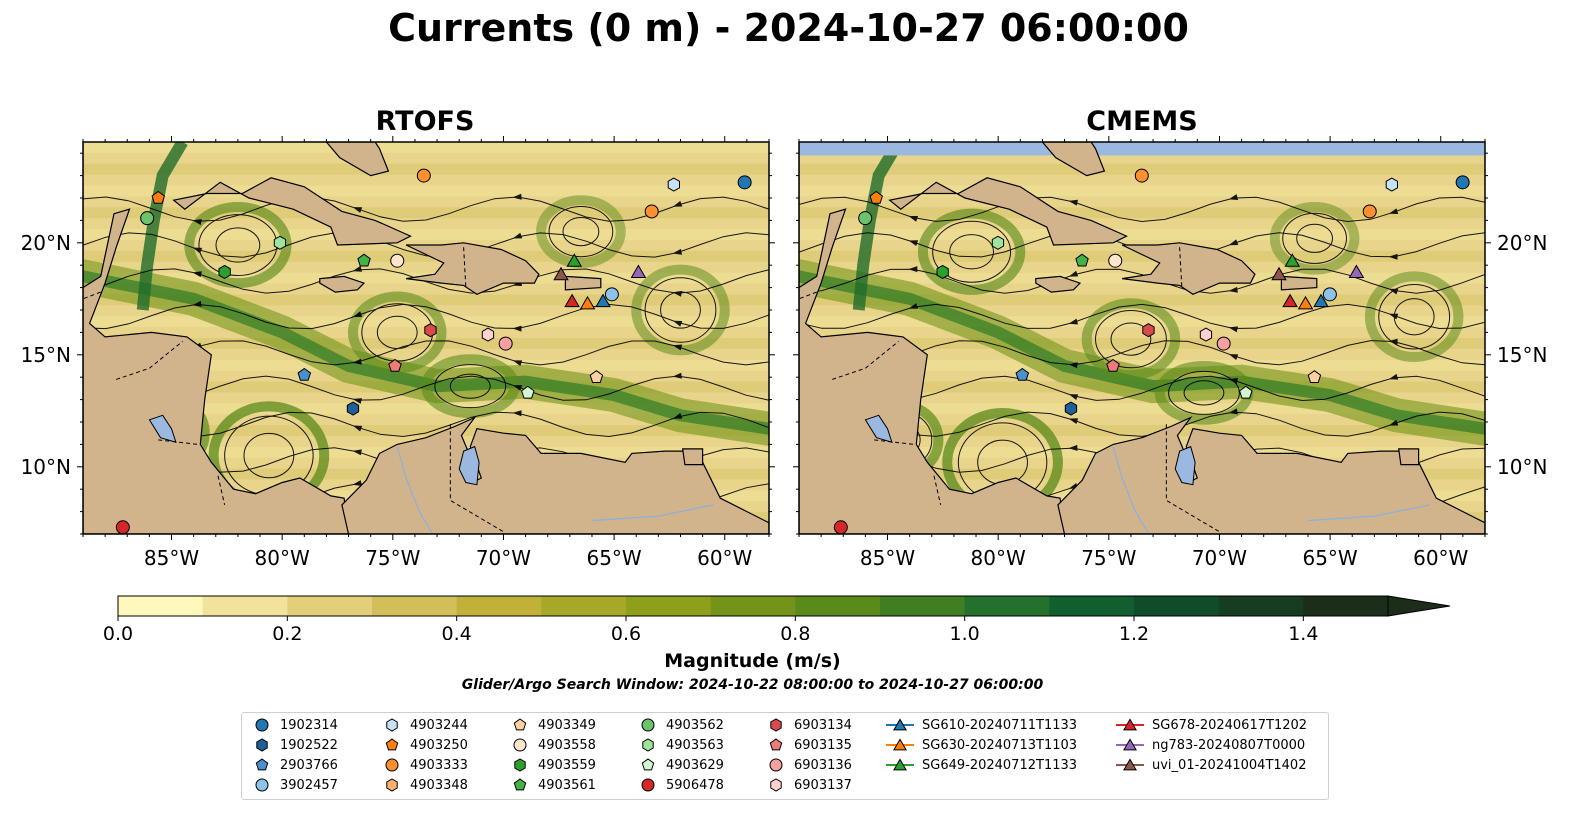 This screenshot has width=1577, height=827. I want to click on colorbar-tick-label: 1.2, so click(1134, 631).